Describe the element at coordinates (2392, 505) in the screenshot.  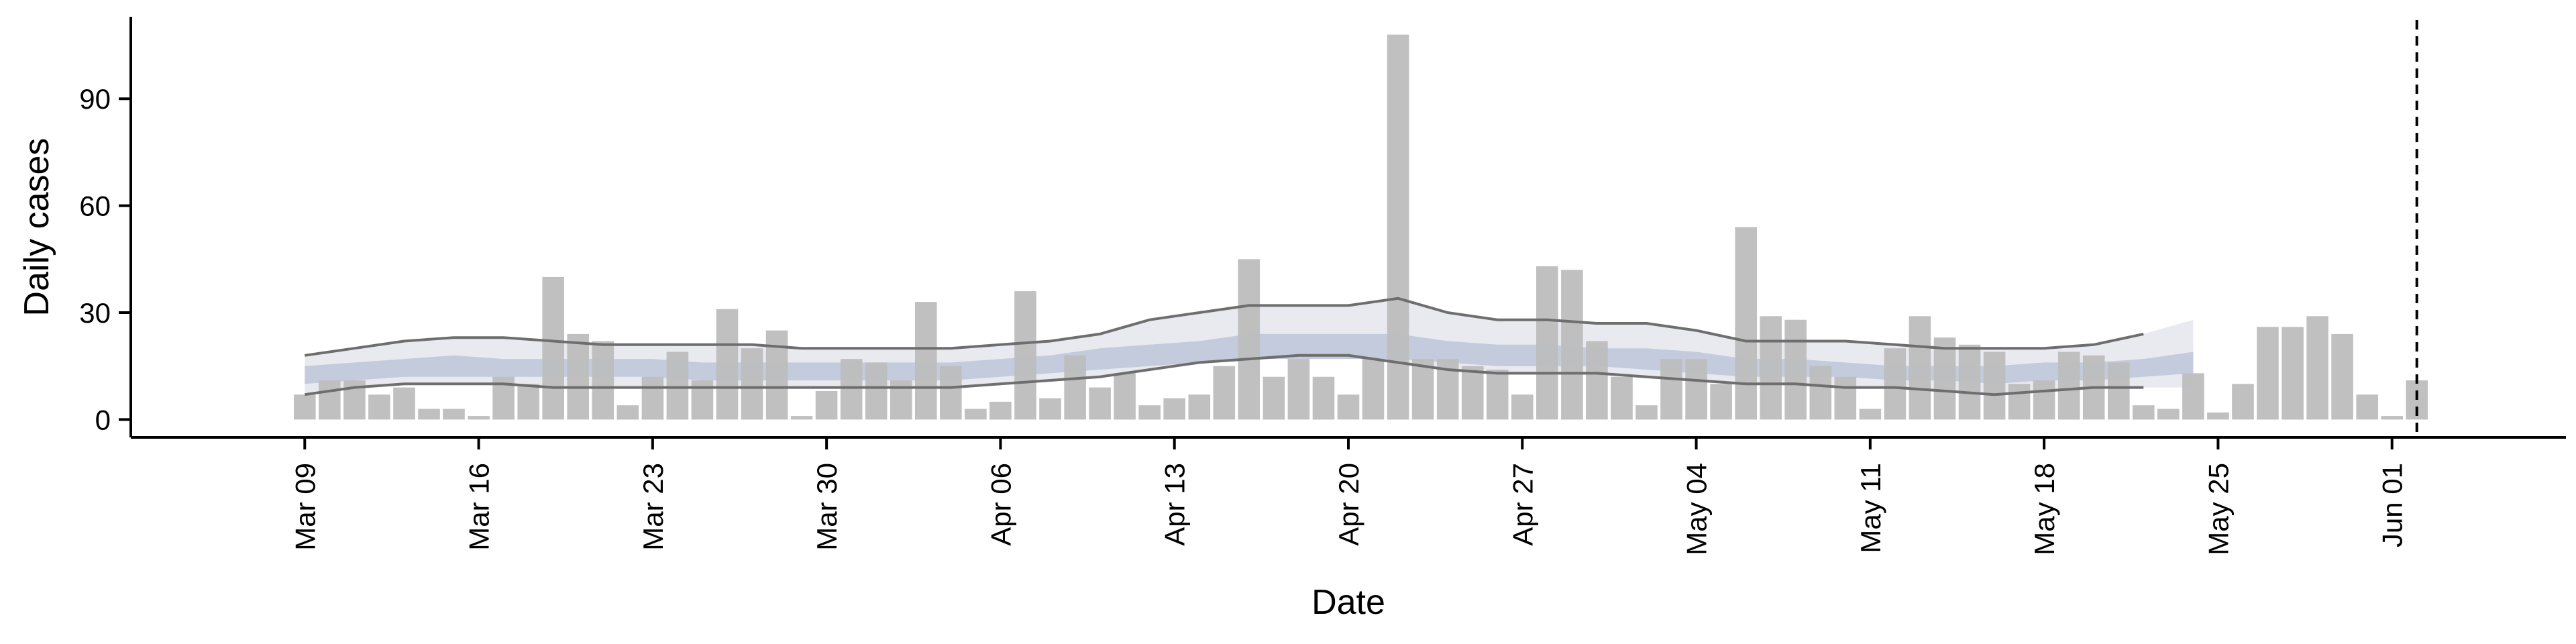
I see `x-tick-label: Jun 01` at that location.